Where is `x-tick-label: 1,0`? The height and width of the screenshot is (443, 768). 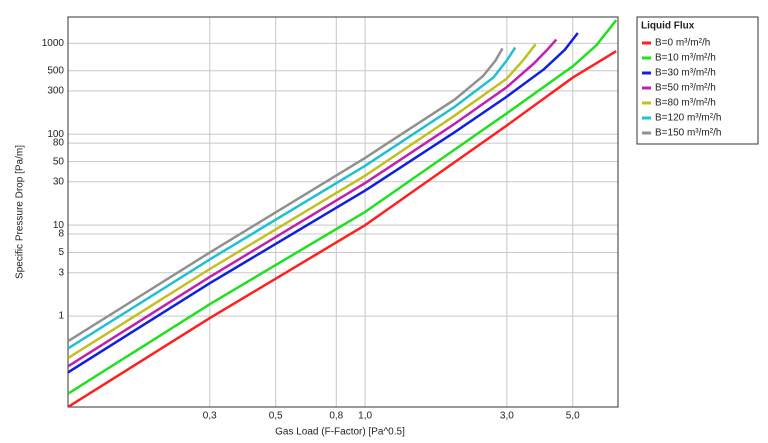 x-tick-label: 1,0 is located at coordinates (365, 416).